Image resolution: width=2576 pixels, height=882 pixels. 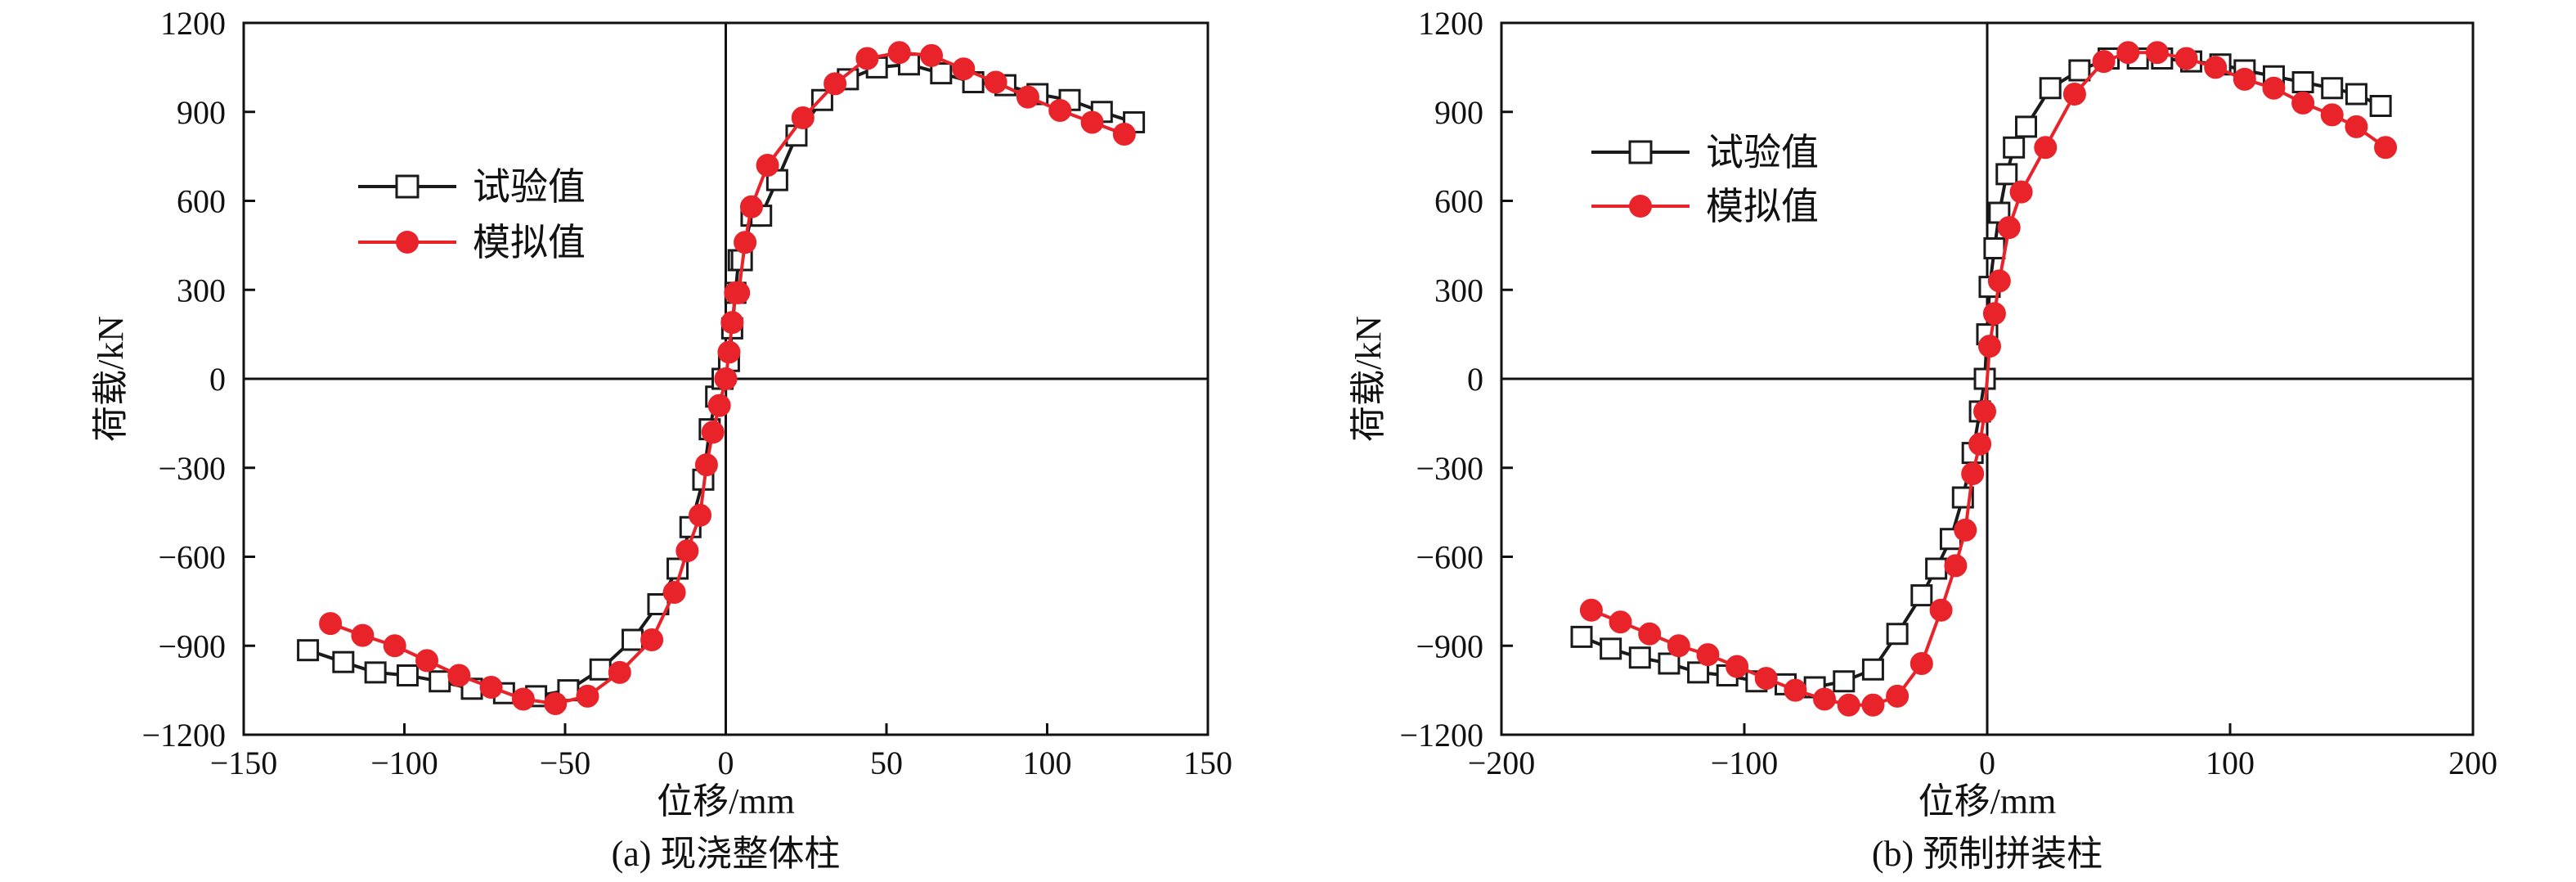 I want to click on y-axis-label: 荷载/kN, so click(x=111, y=379).